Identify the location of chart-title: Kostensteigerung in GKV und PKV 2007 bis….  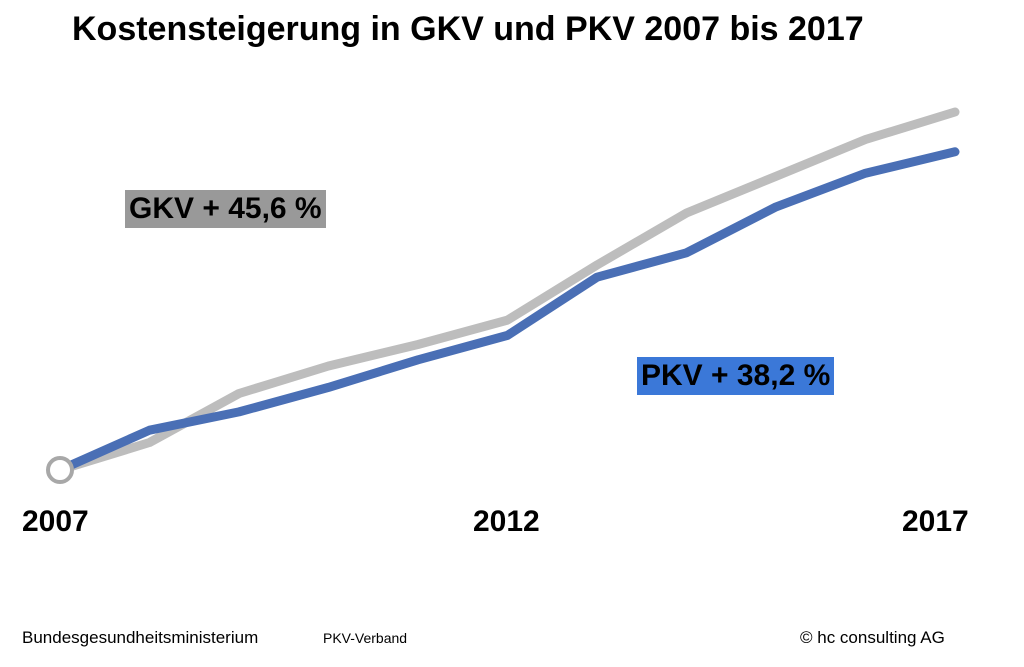
(468, 29).